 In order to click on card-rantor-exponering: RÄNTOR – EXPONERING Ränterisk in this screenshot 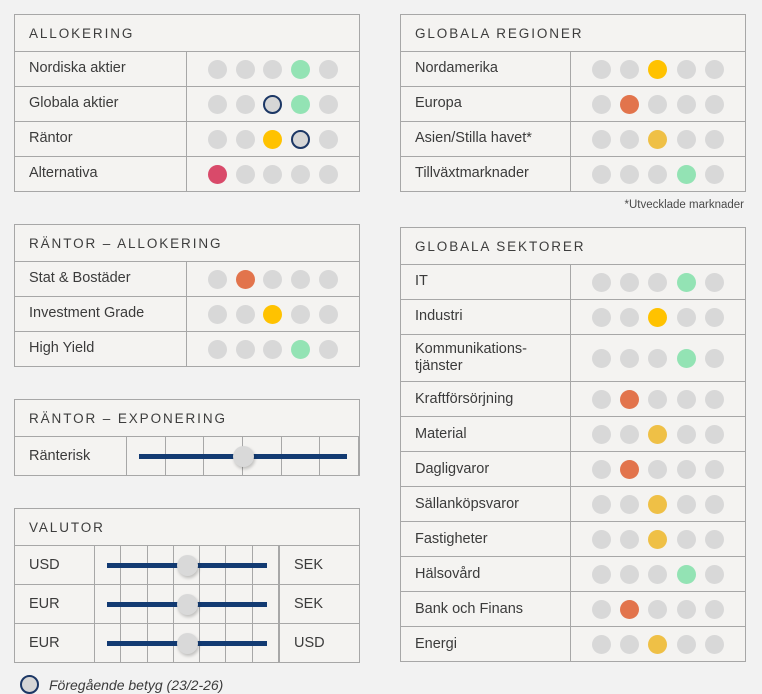, I will do `click(187, 437)`.